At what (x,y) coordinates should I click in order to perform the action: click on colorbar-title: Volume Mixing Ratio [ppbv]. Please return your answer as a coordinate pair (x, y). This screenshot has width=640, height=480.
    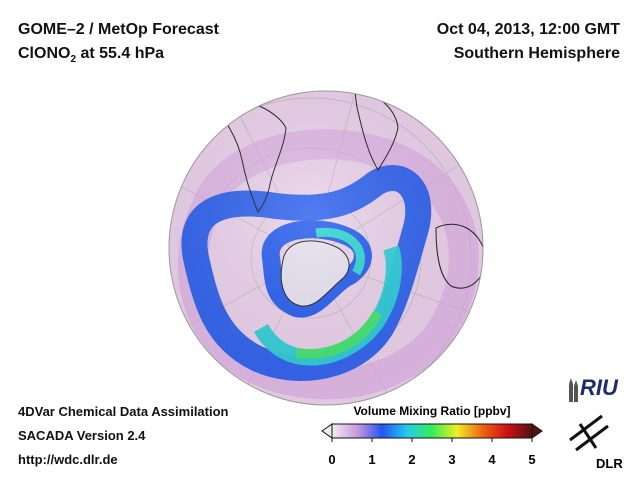
    Looking at the image, I should click on (432, 411).